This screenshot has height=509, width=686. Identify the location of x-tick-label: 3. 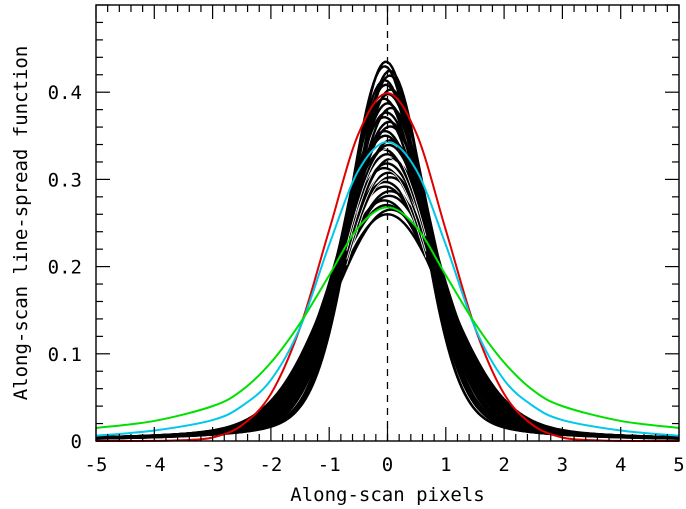
(562, 465).